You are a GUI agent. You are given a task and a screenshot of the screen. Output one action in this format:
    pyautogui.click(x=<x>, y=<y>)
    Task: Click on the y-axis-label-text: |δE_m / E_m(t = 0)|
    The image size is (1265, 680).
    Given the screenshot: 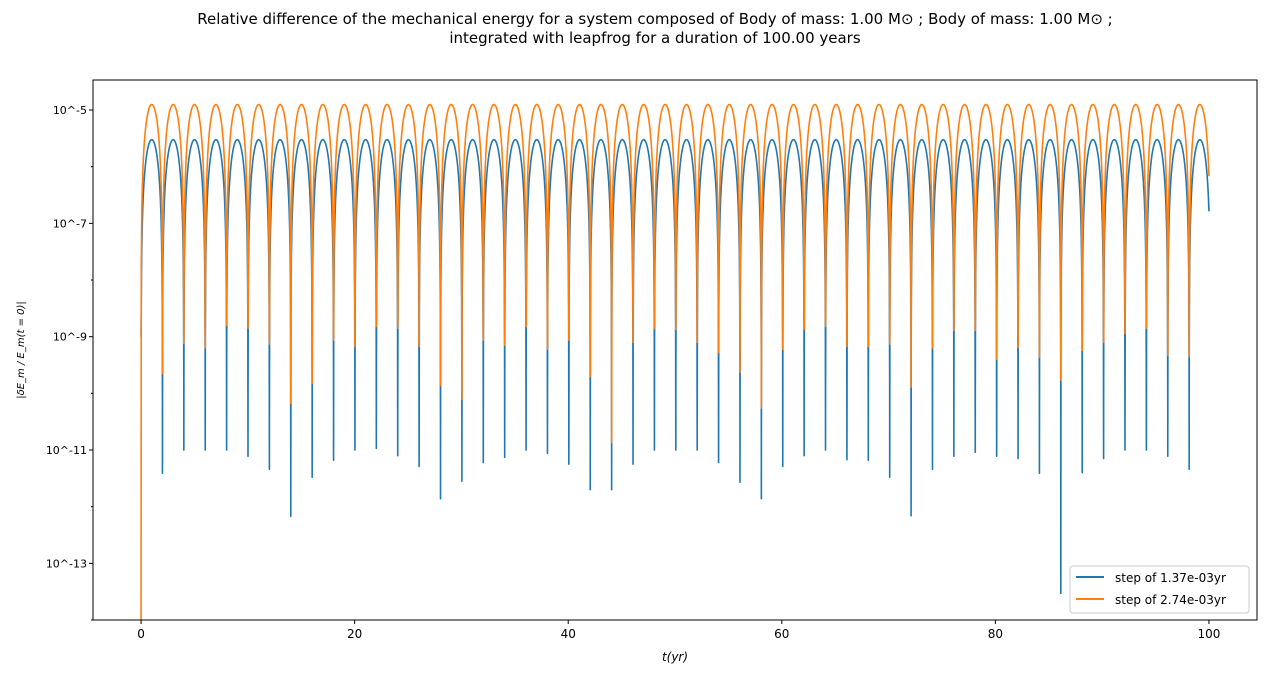 What is the action you would take?
    pyautogui.click(x=21, y=350)
    